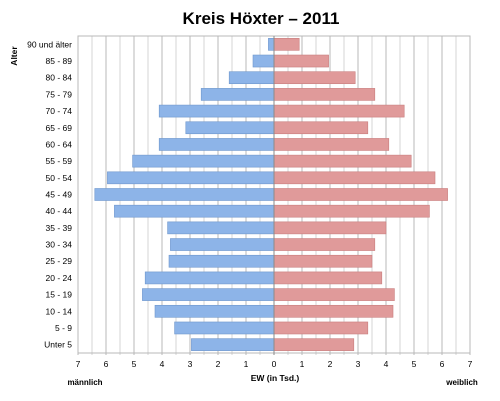 This screenshot has width=500, height=401. I want to click on category-label: 85 - 89, so click(59, 61).